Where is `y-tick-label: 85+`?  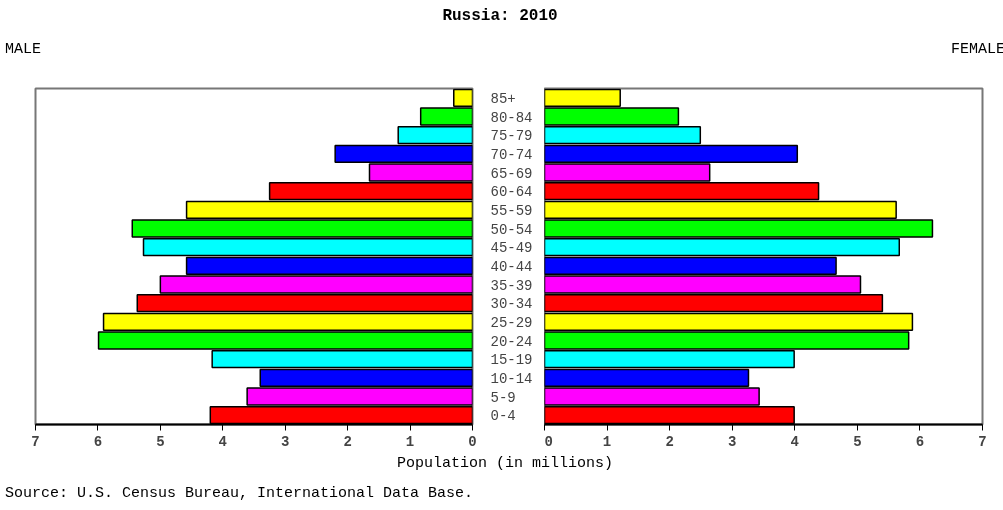
y-tick-label: 85+ is located at coordinates (503, 98).